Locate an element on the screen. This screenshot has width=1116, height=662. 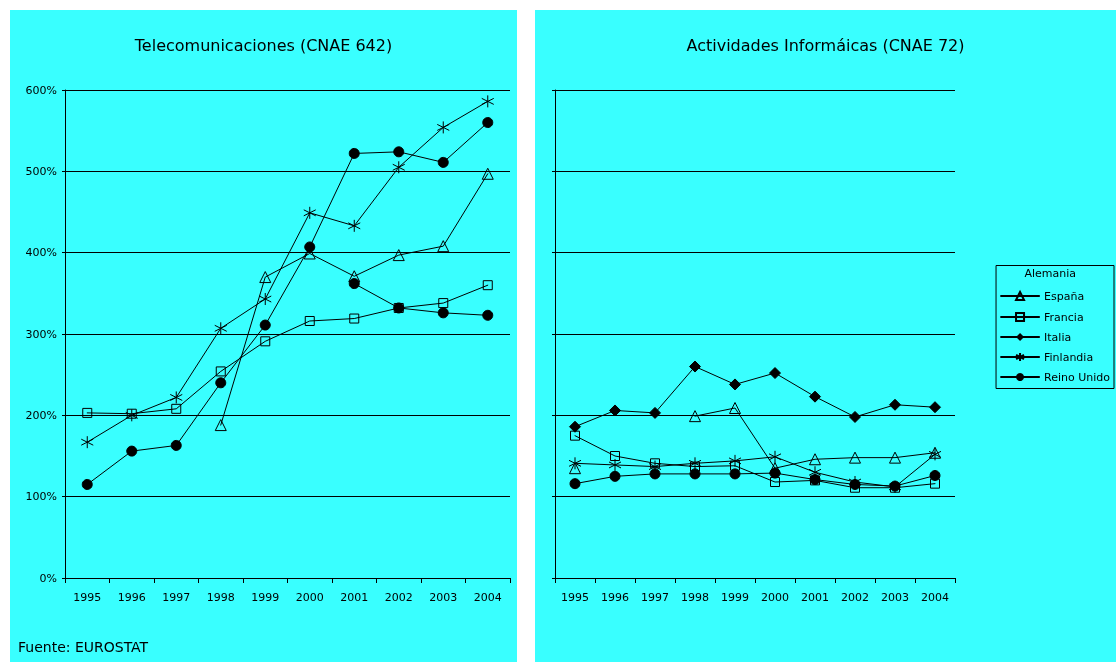
chart-title: Actividades Informáicas (CNAE 72) is located at coordinates (825, 45).